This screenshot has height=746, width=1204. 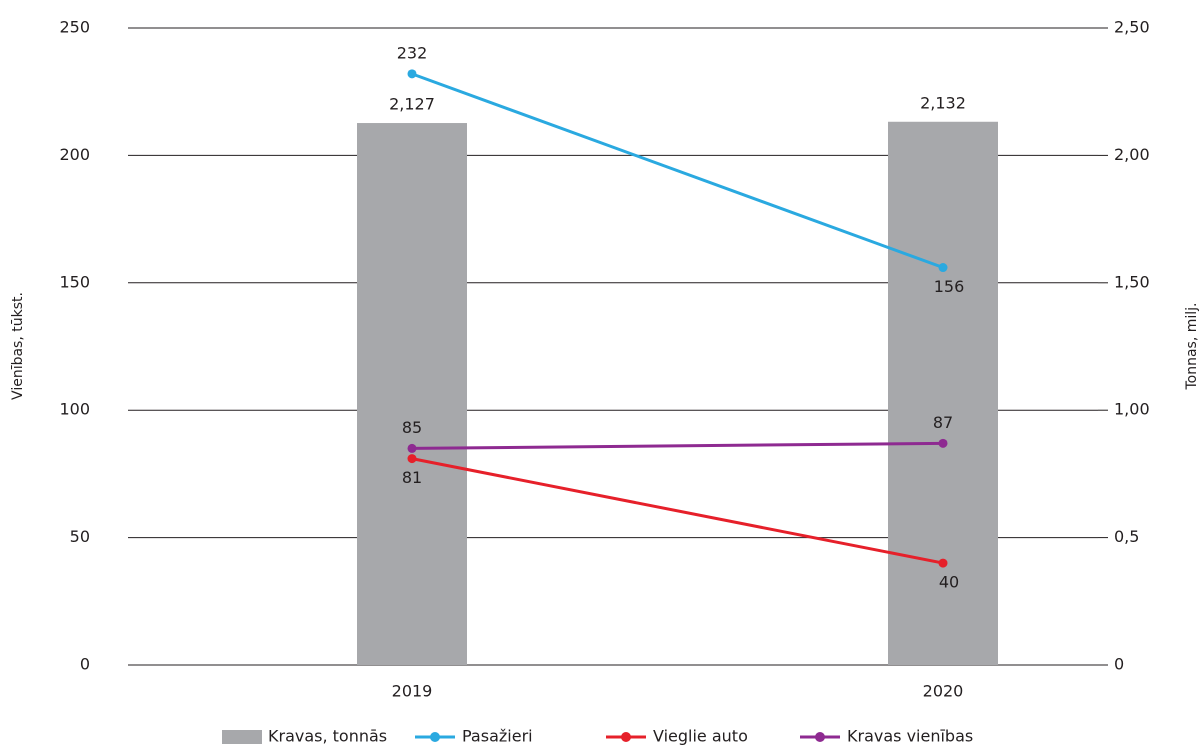 What do you see at coordinates (85, 664) in the screenshot?
I see `y-tick-label: 0` at bounding box center [85, 664].